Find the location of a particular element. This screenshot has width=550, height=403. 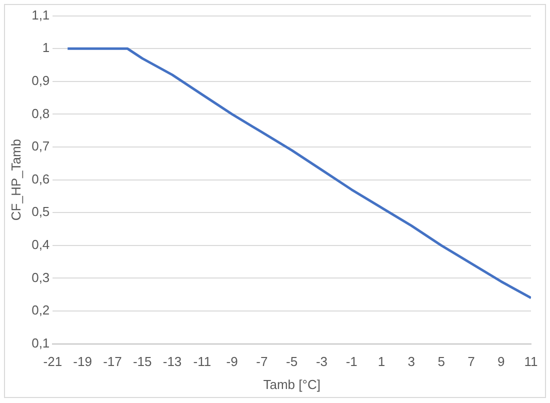

x-tick-label: -19 is located at coordinates (82, 362).